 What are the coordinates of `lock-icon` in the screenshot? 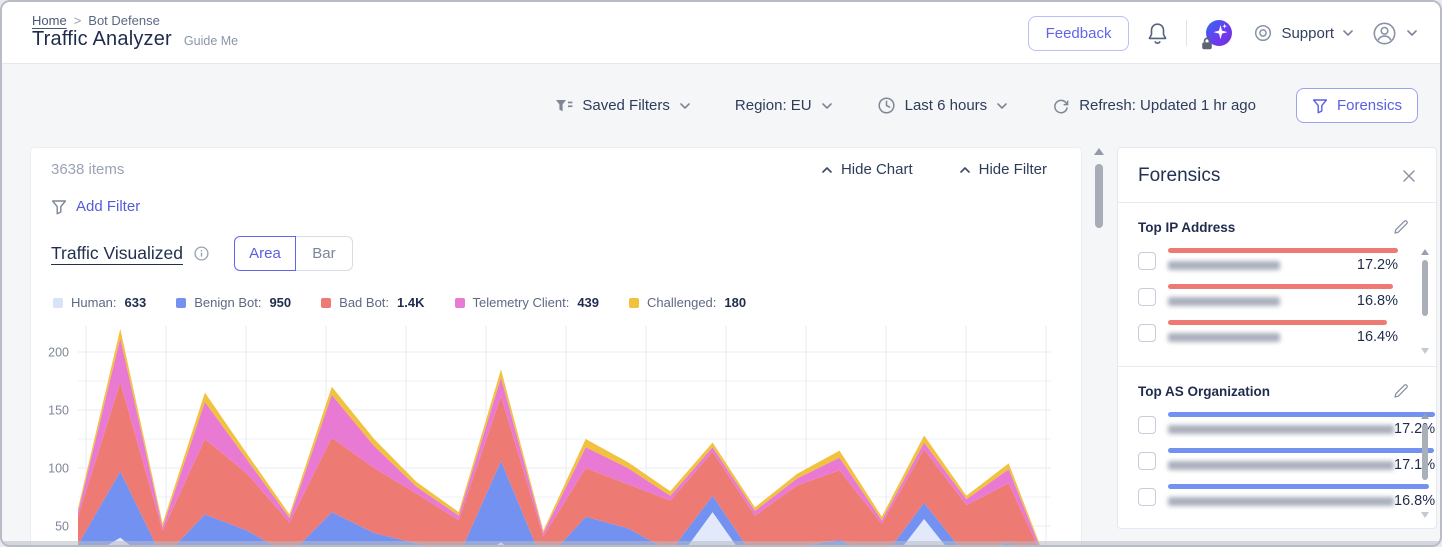 It's located at (1207, 43).